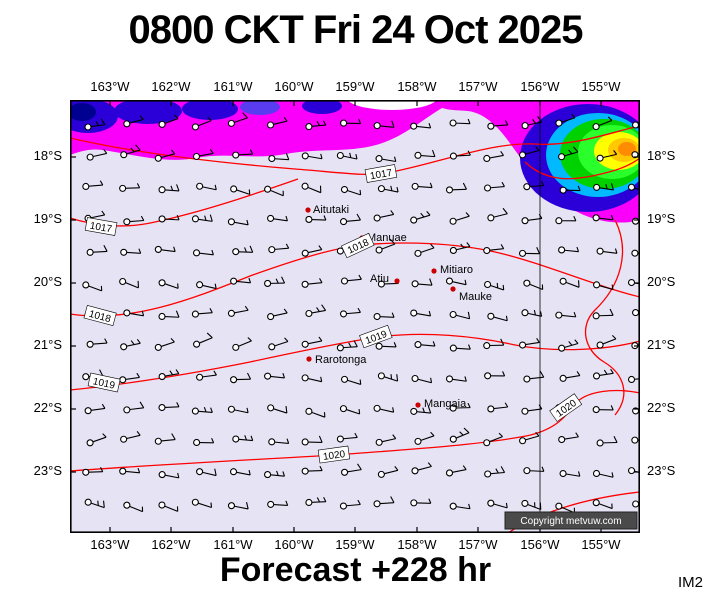  What do you see at coordinates (110, 86) in the screenshot?
I see `lon-label-top: 163°W` at bounding box center [110, 86].